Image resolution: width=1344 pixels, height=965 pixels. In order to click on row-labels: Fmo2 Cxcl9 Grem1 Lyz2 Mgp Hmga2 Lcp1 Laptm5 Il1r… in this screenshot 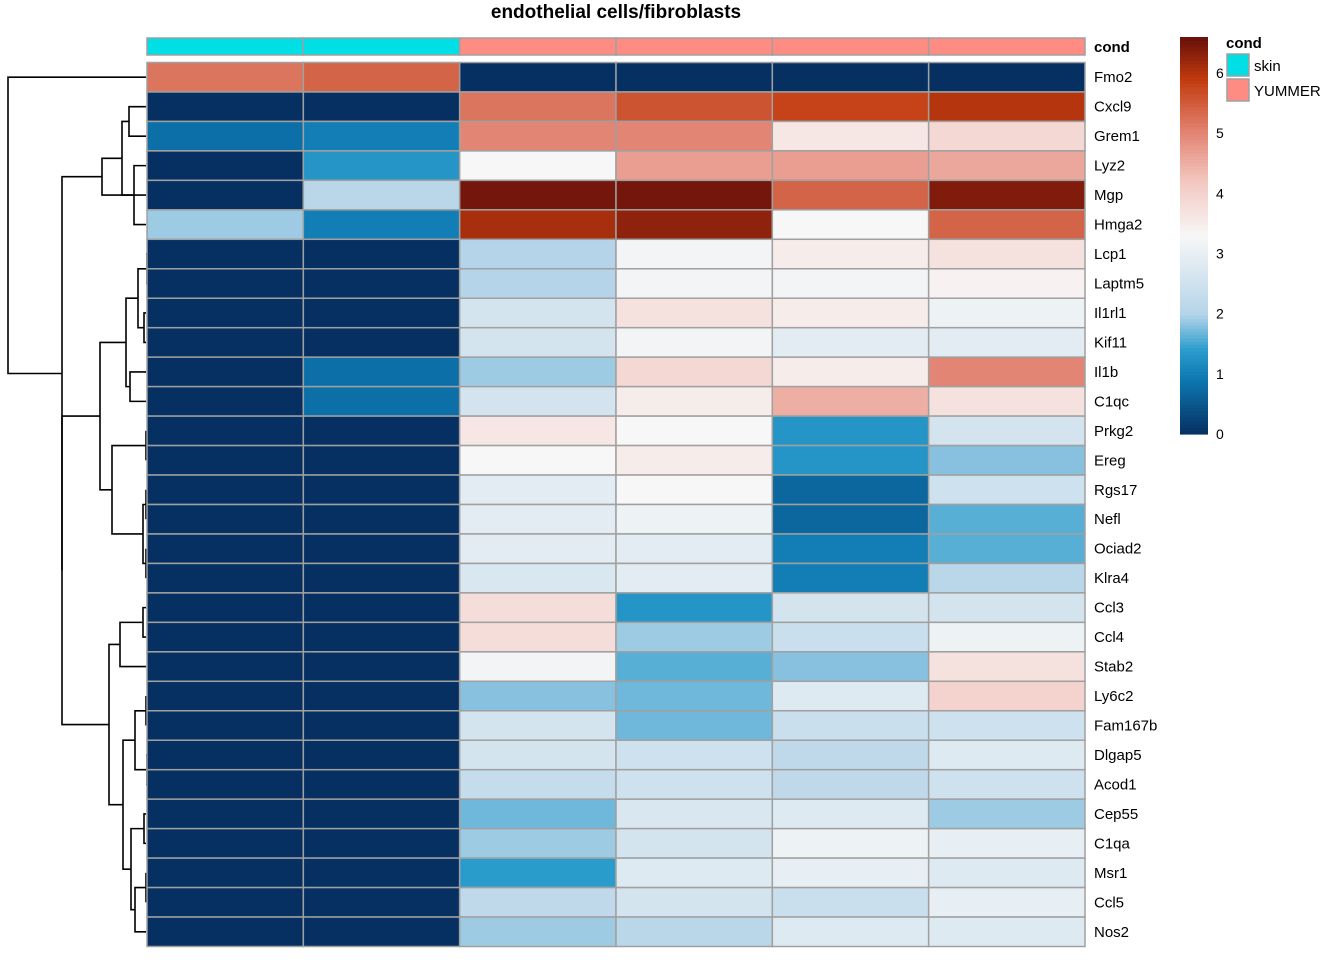, I will do `click(1125, 505)`.